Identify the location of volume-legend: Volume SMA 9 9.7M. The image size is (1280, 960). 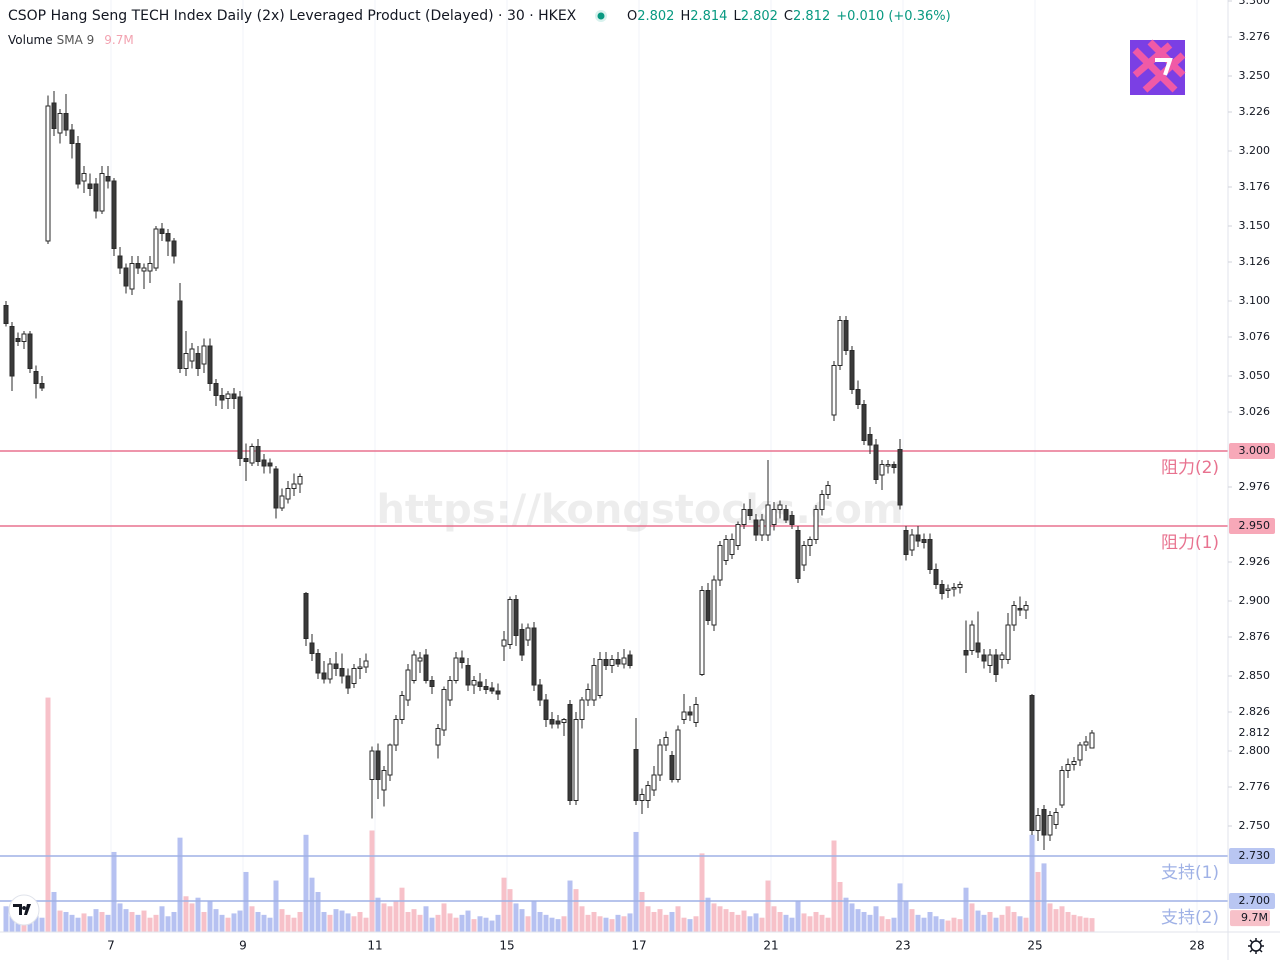
(71, 40).